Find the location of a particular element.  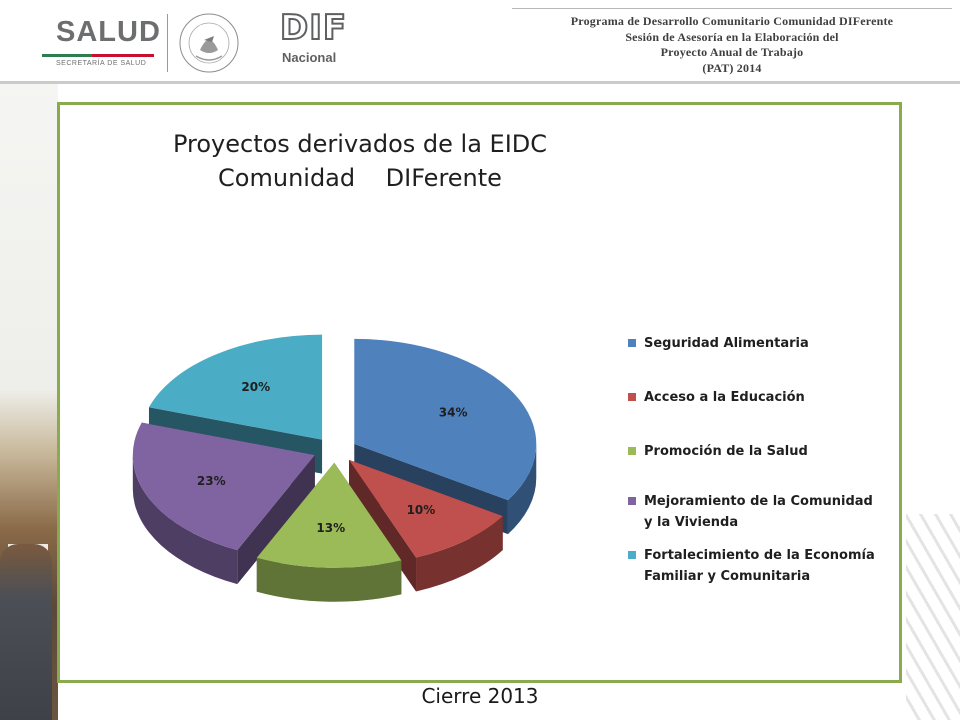

salud-logo: SALUD SECRETARÍA DE SALUD is located at coordinates (101, 42).